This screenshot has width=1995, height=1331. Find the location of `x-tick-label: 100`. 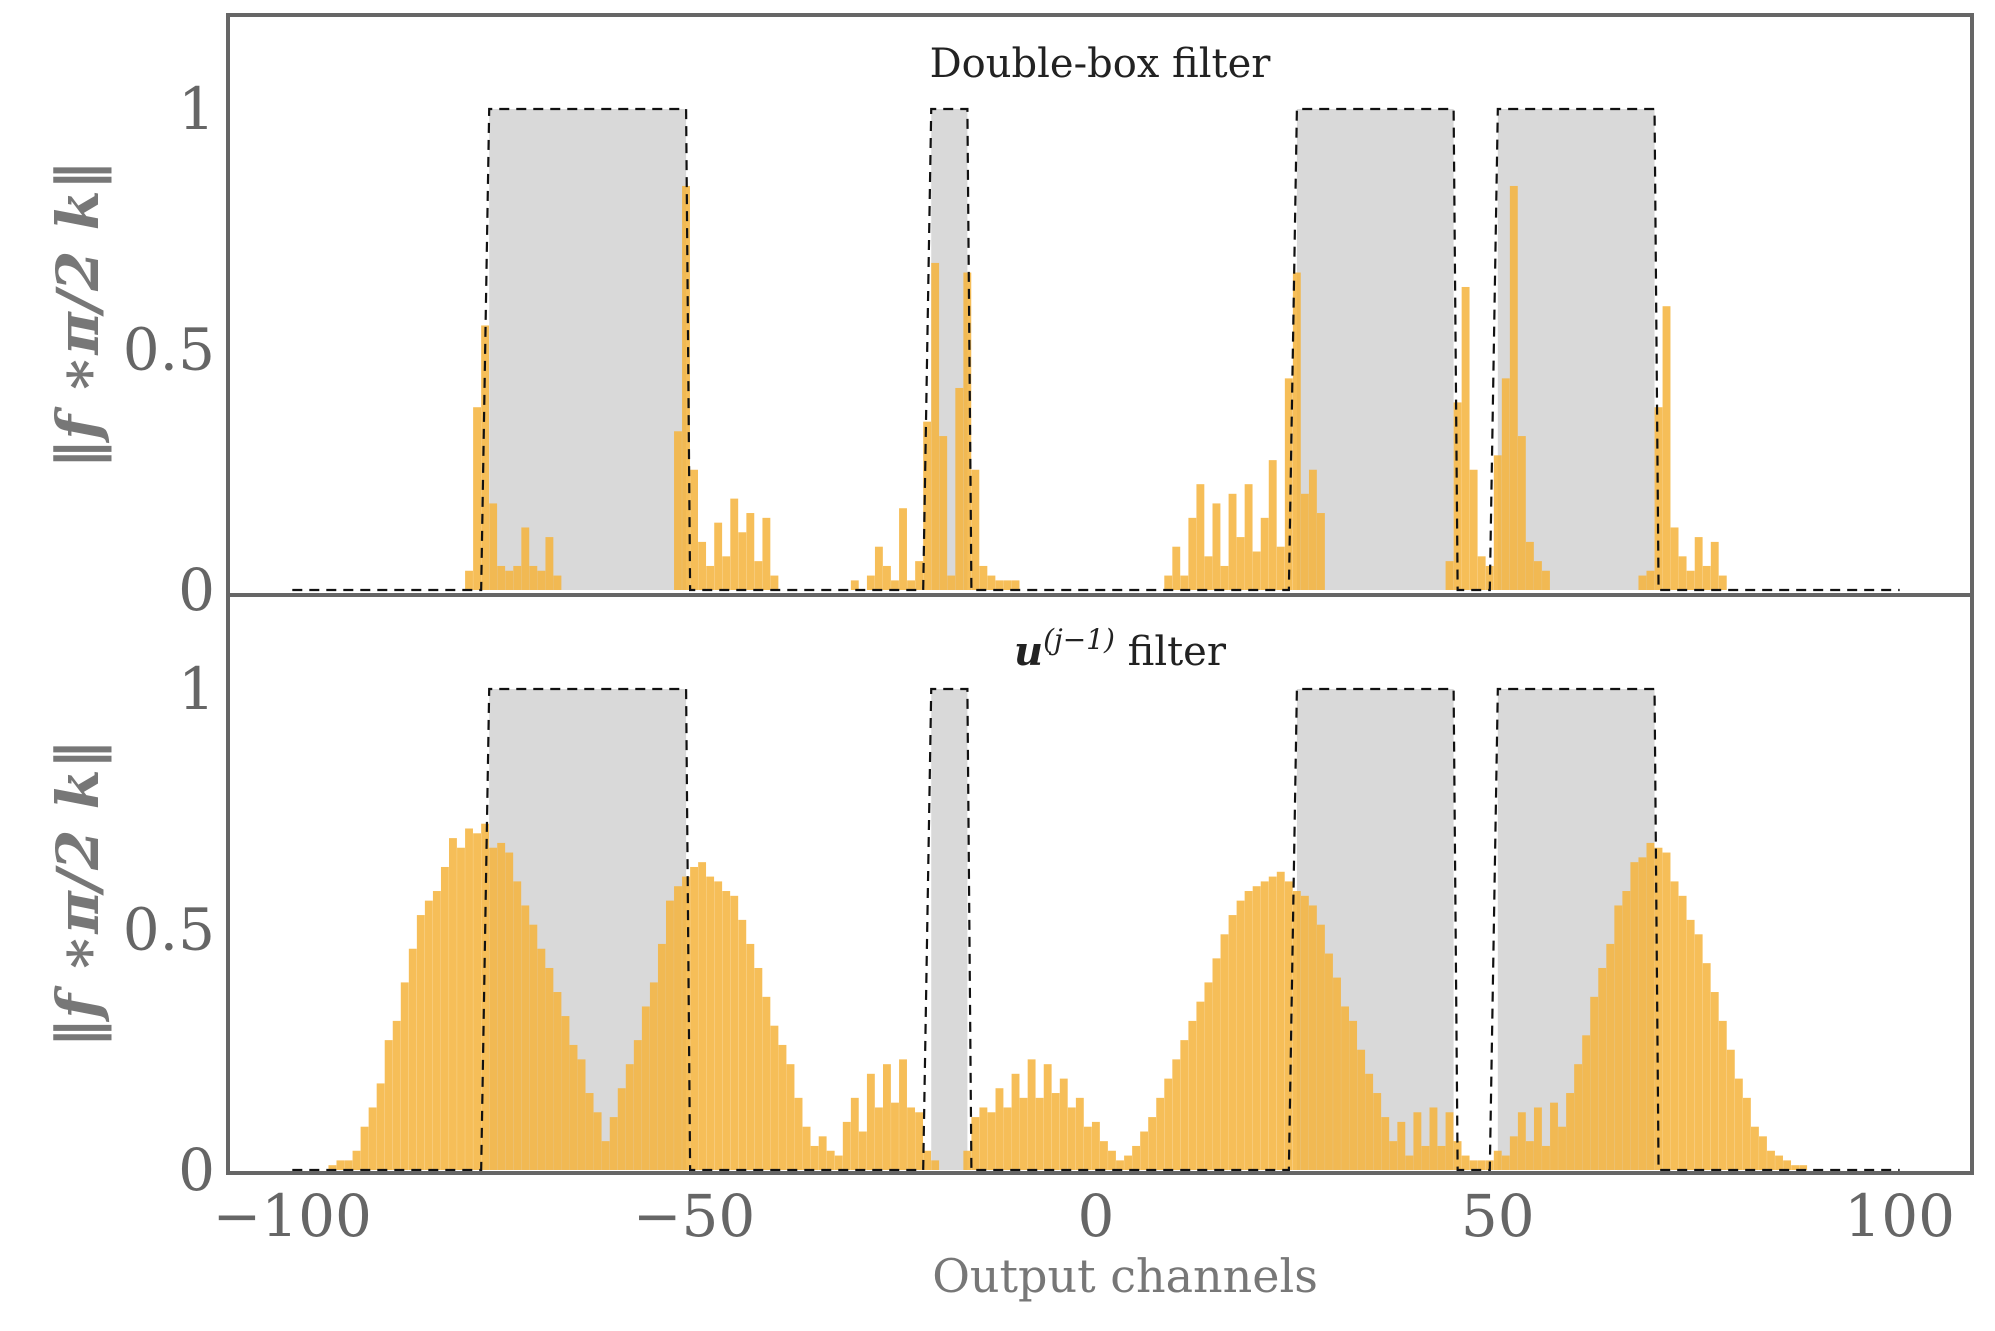

x-tick-label: 100 is located at coordinates (1899, 1216).